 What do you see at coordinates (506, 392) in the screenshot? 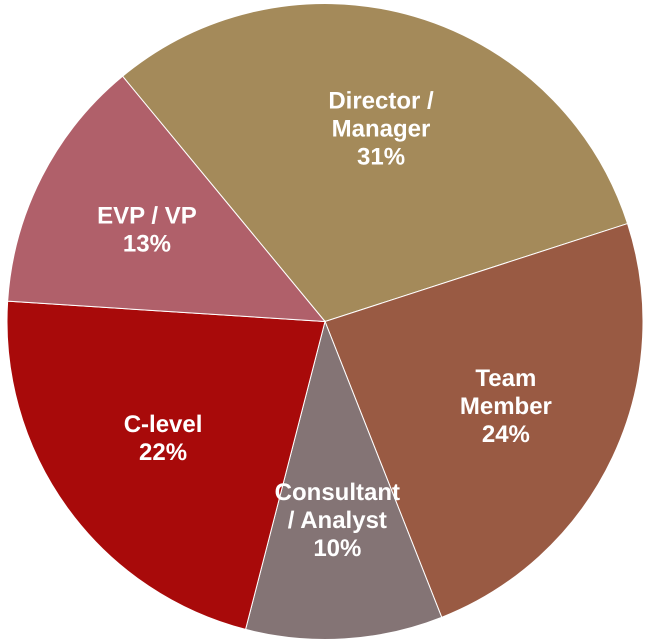
I see `slice-label: Team Member` at bounding box center [506, 392].